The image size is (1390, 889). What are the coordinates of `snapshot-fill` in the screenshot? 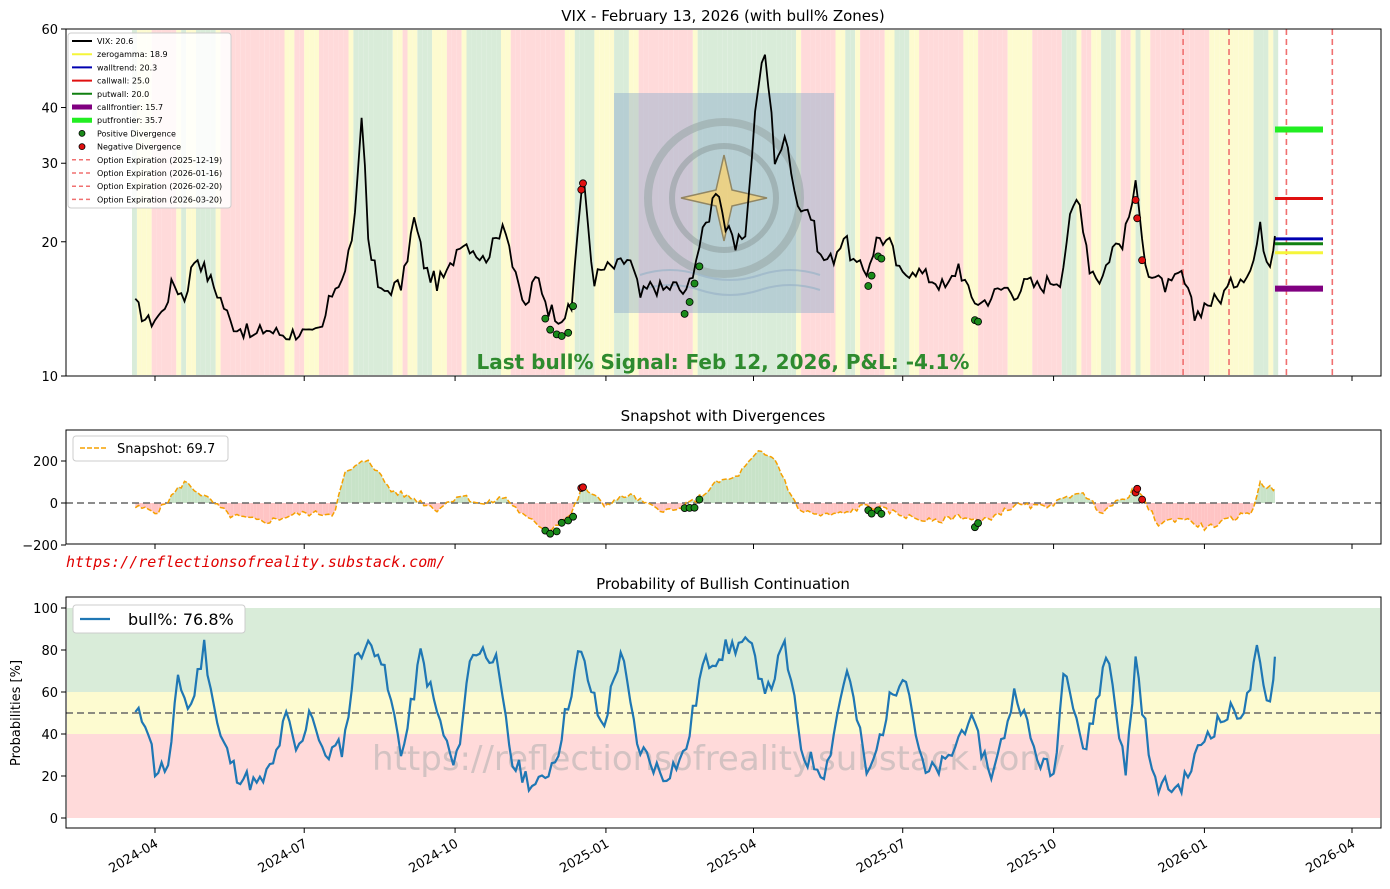 It's located at (705, 491).